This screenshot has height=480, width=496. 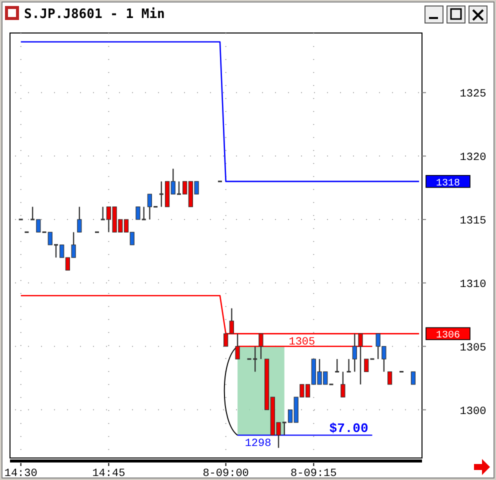 I want to click on x-tick-label: 14:30, so click(x=21, y=474).